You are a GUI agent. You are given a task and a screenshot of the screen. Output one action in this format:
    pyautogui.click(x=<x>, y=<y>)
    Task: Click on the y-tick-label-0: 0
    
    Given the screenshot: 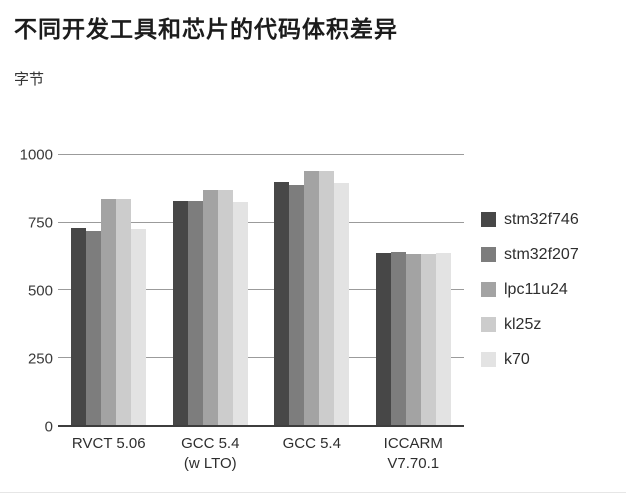 What is the action you would take?
    pyautogui.click(x=48, y=427)
    